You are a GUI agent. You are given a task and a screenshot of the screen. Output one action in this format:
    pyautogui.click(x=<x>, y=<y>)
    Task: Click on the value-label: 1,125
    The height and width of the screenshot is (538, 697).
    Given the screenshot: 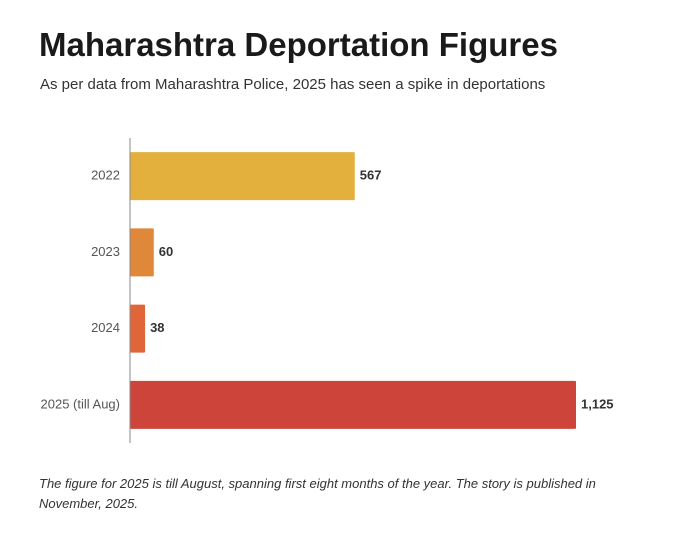 What is the action you would take?
    pyautogui.click(x=597, y=403)
    